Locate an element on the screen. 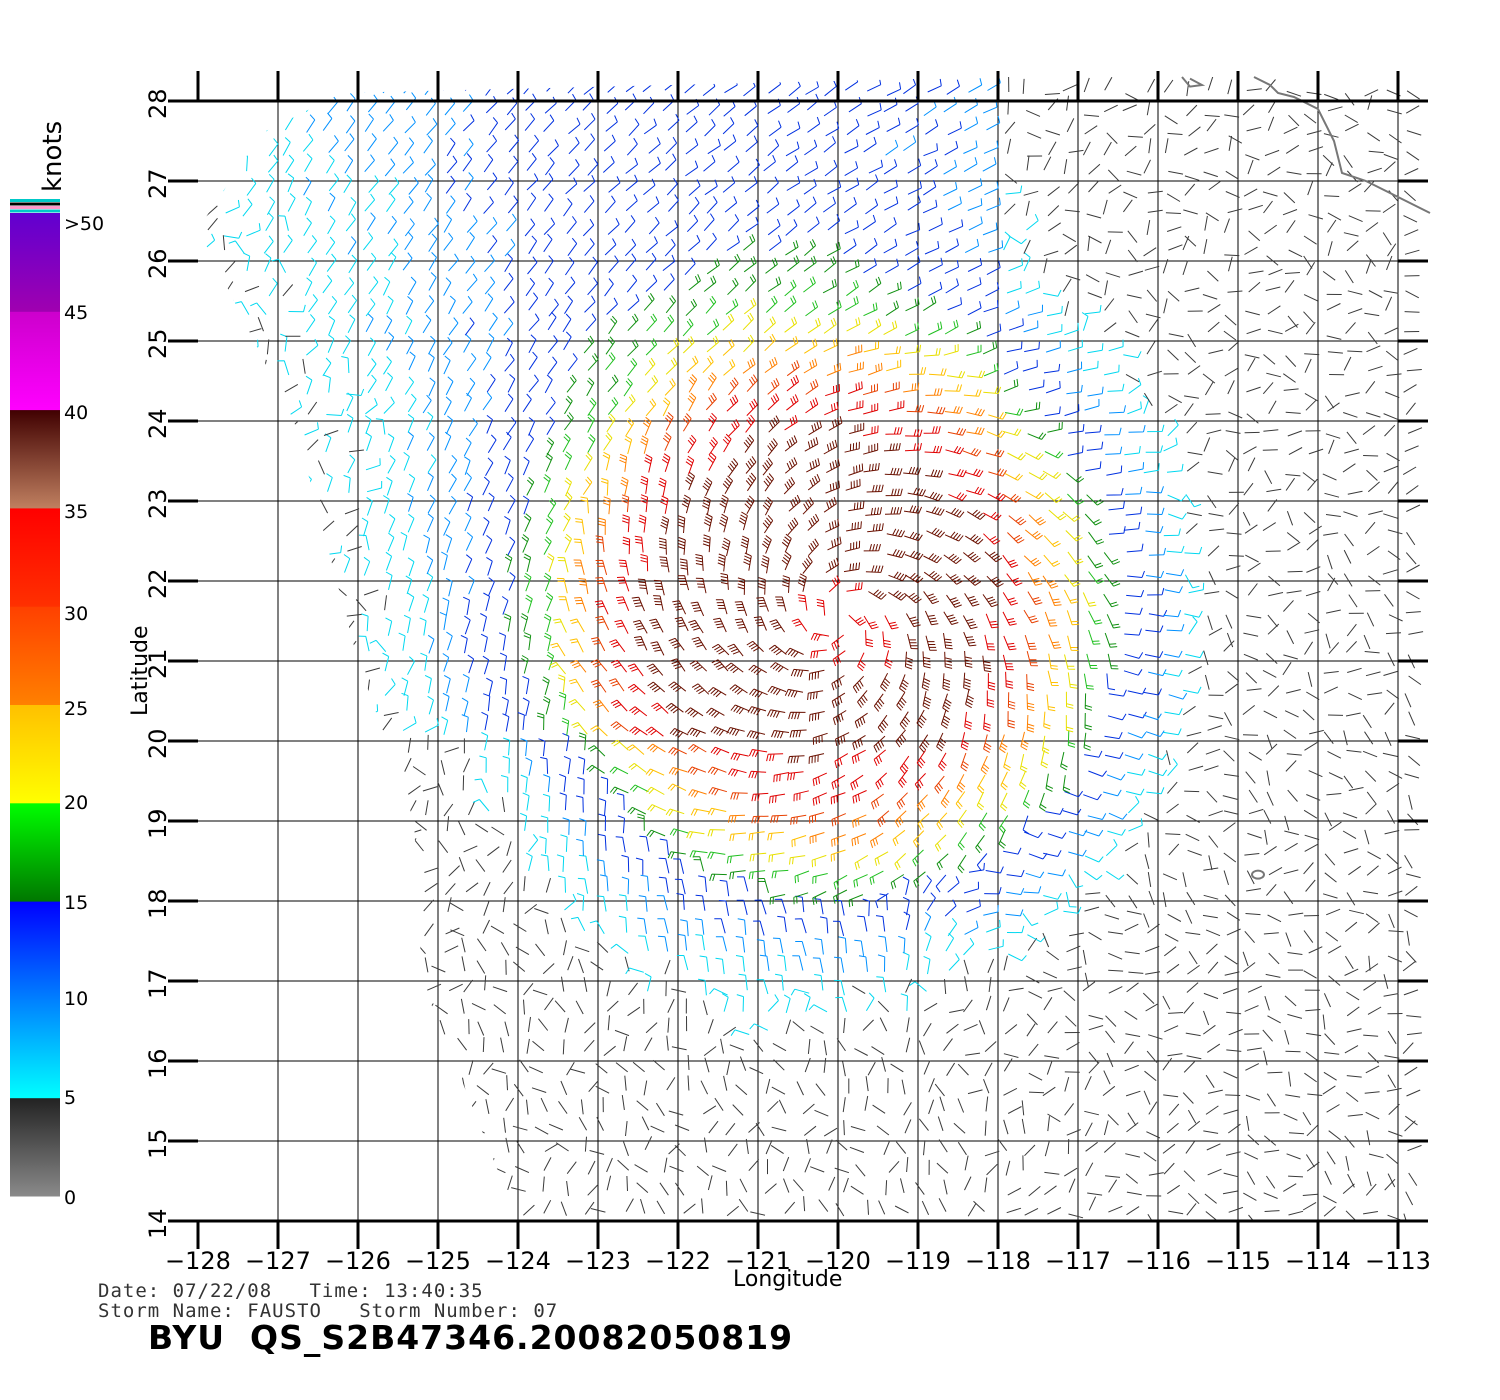 This screenshot has height=1400, width=1500. colorbar-band is located at coordinates (35, 1049).